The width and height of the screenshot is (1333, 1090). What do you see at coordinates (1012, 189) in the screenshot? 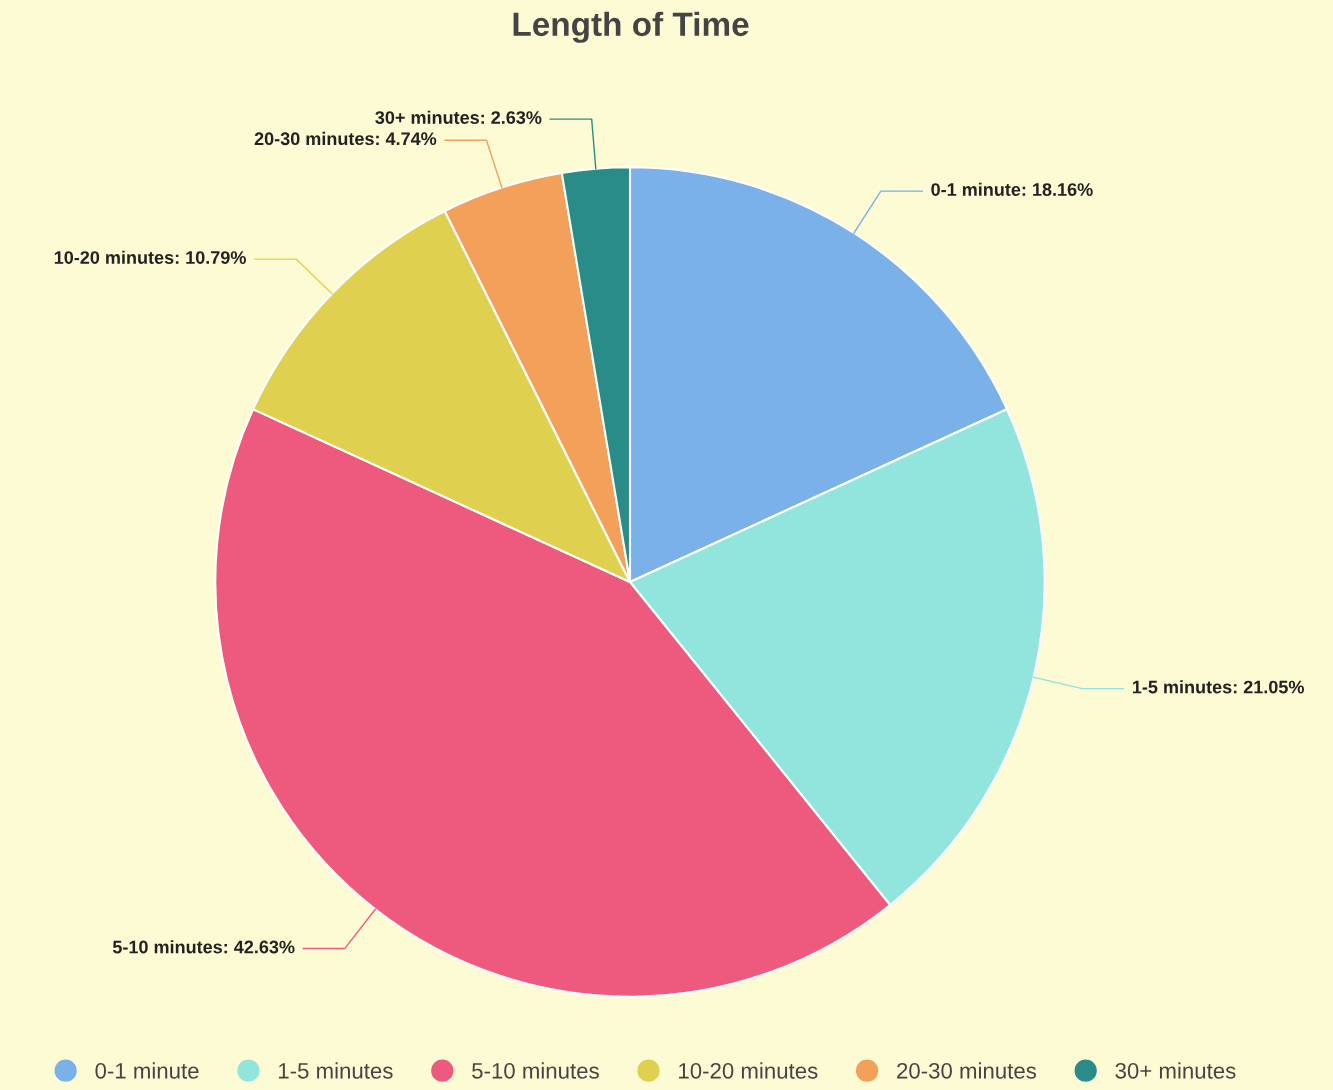
I see `data-label: 0-1 minute: 18.16%` at bounding box center [1012, 189].